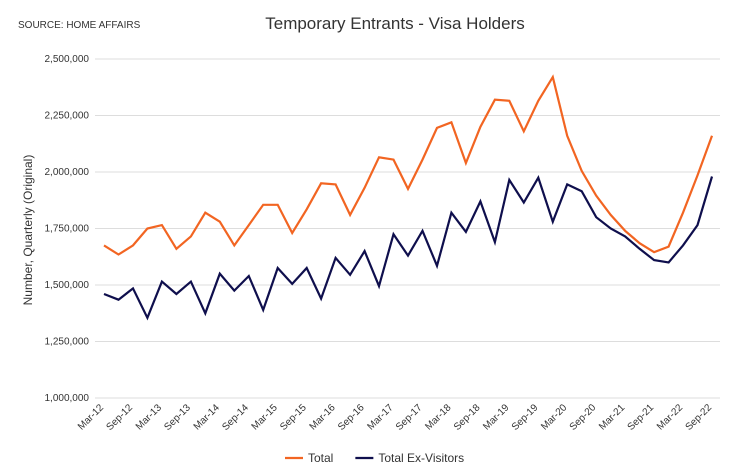 The image size is (729, 470). Describe the element at coordinates (323, 417) in the screenshot. I see `x-tick-label: Mar-16` at that location.